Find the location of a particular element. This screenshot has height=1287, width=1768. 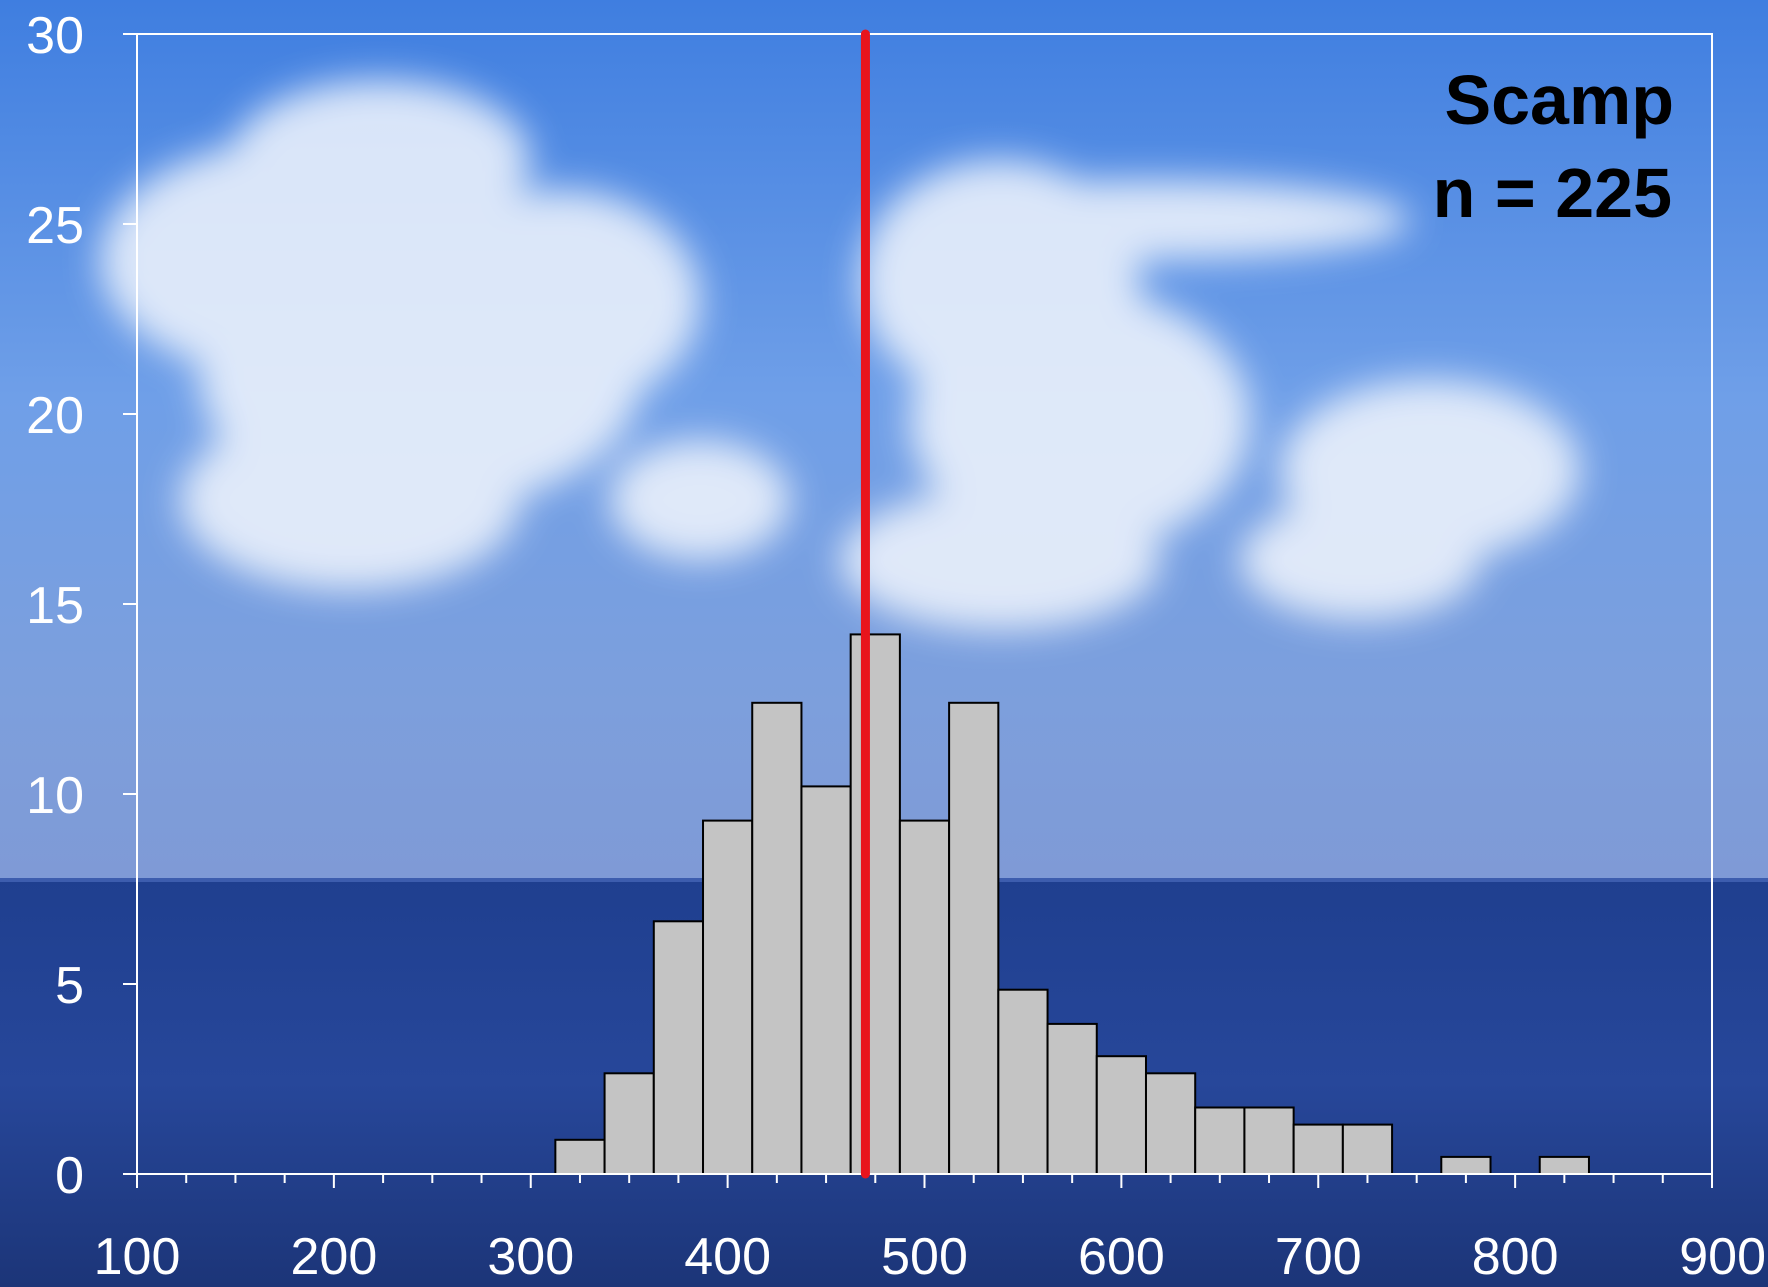

x-tick-label: 300 is located at coordinates (530, 1257).